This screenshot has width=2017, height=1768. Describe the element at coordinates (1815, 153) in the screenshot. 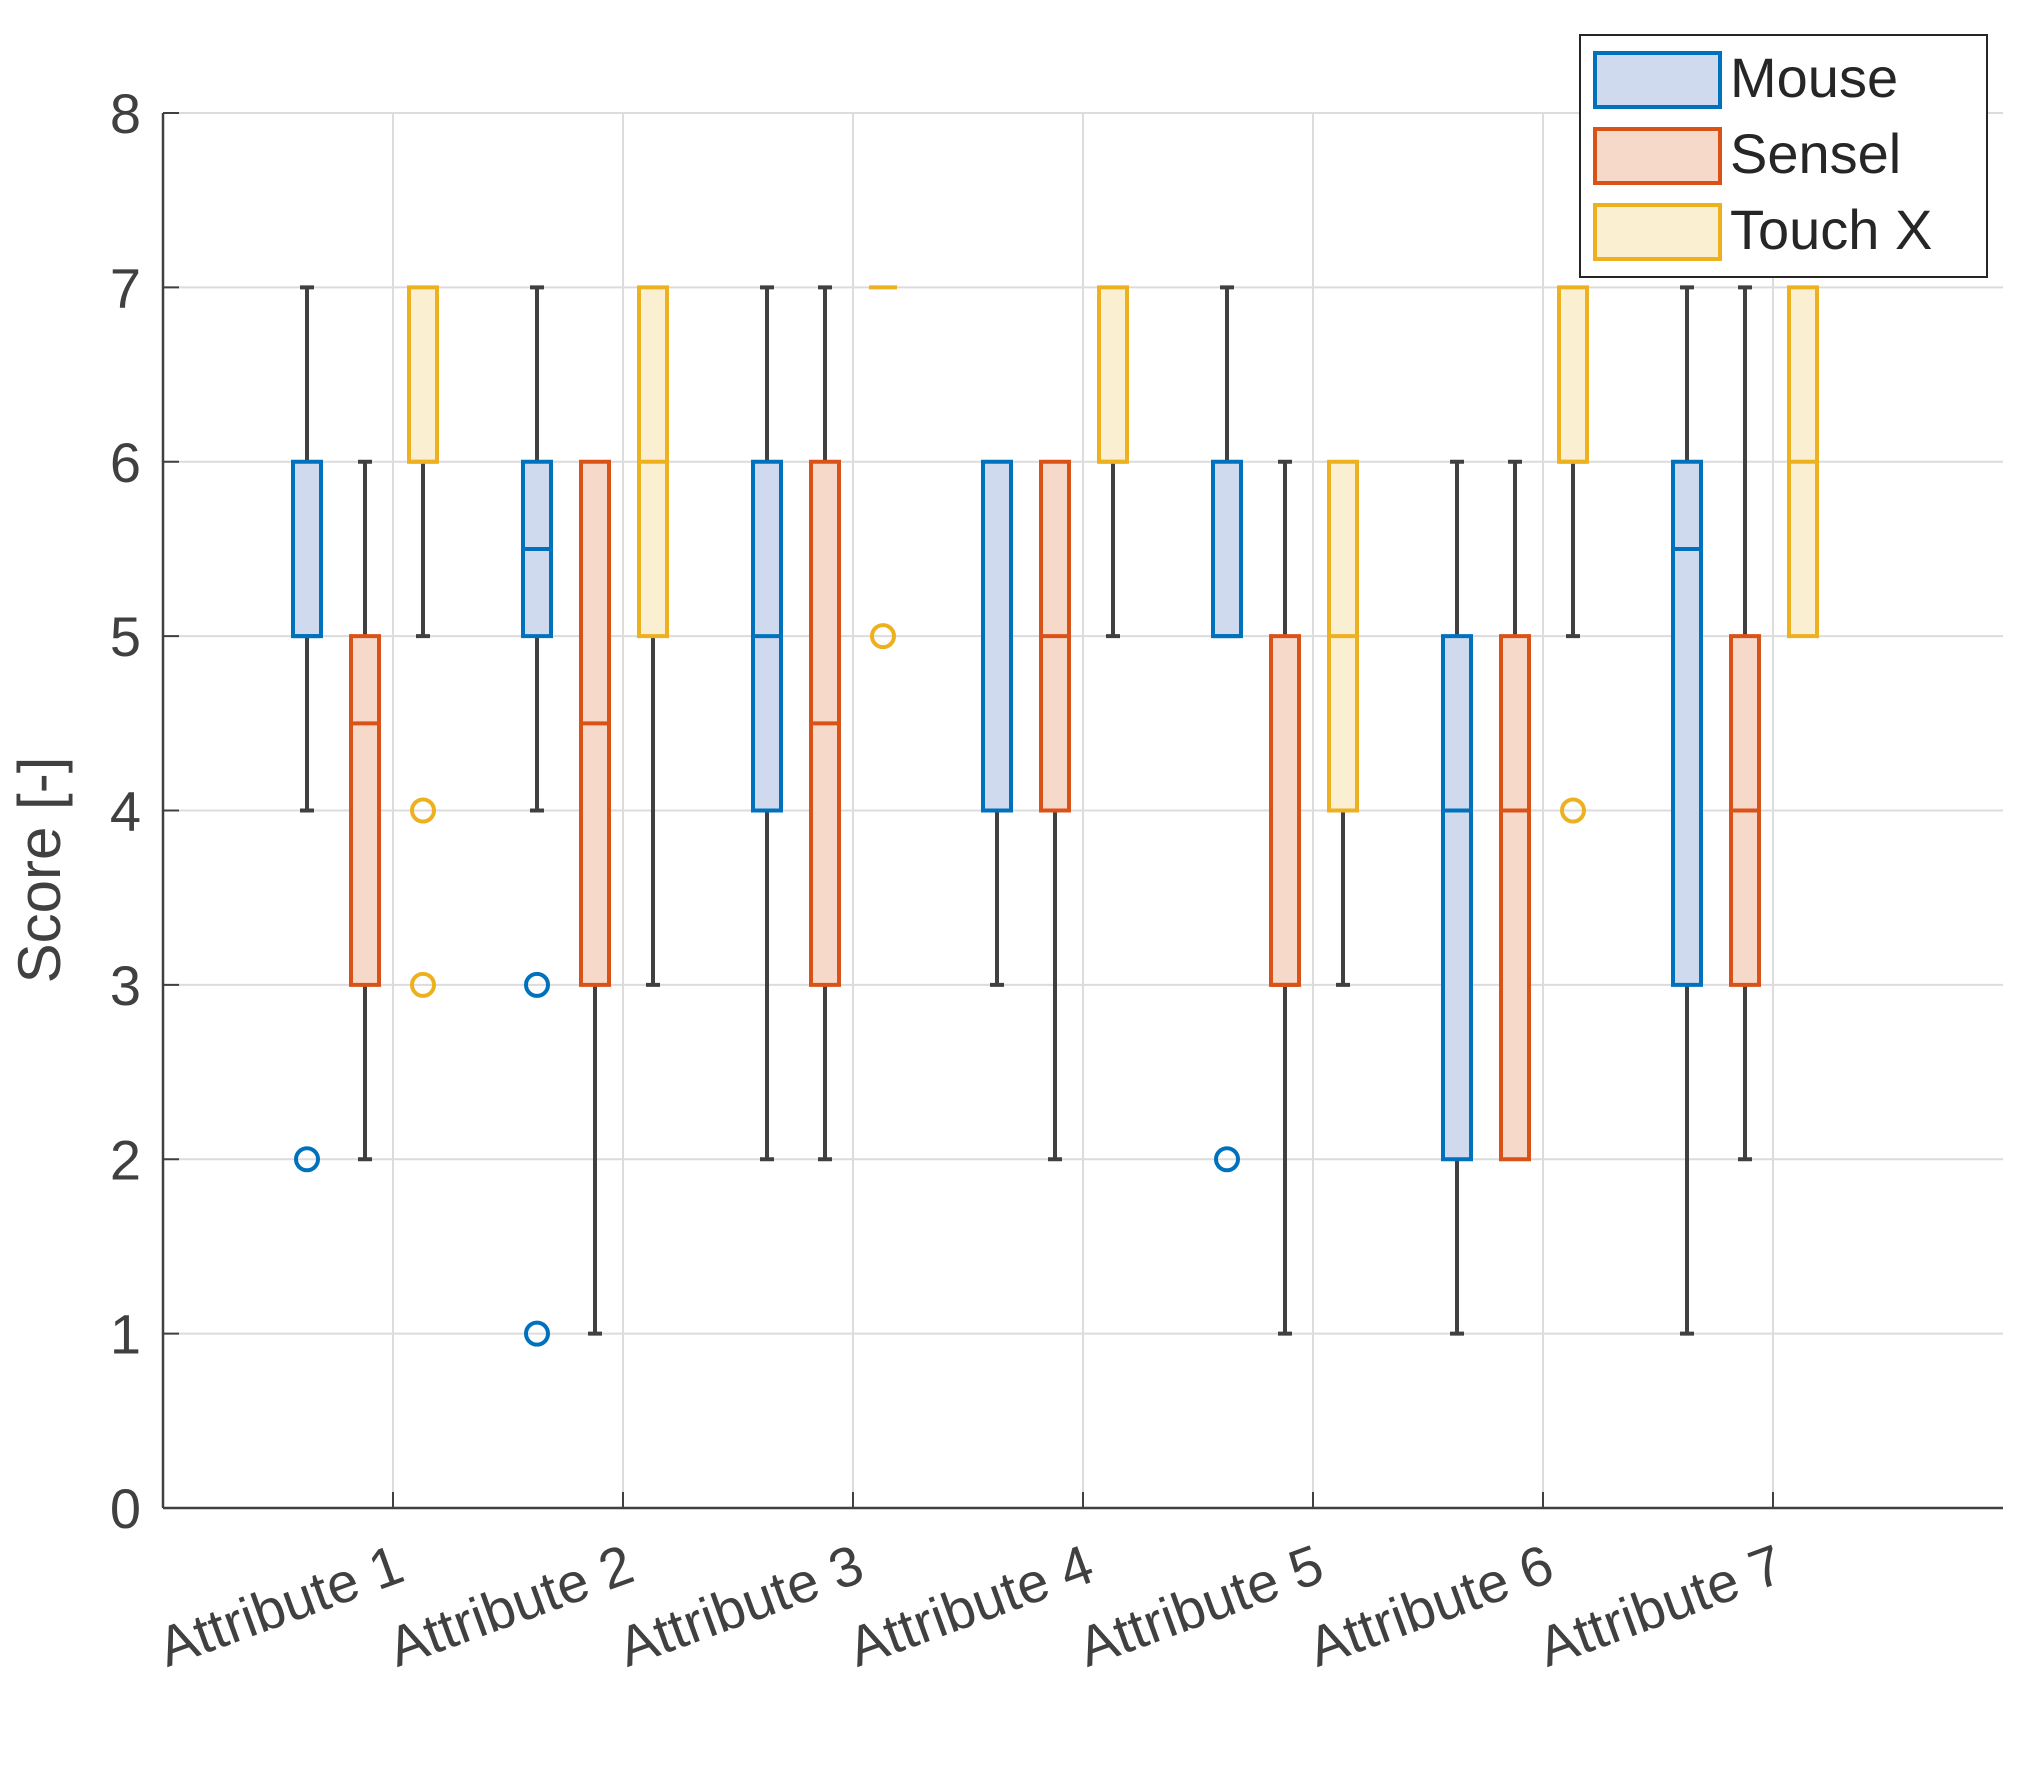

I see `legend-label: Sensel` at that location.